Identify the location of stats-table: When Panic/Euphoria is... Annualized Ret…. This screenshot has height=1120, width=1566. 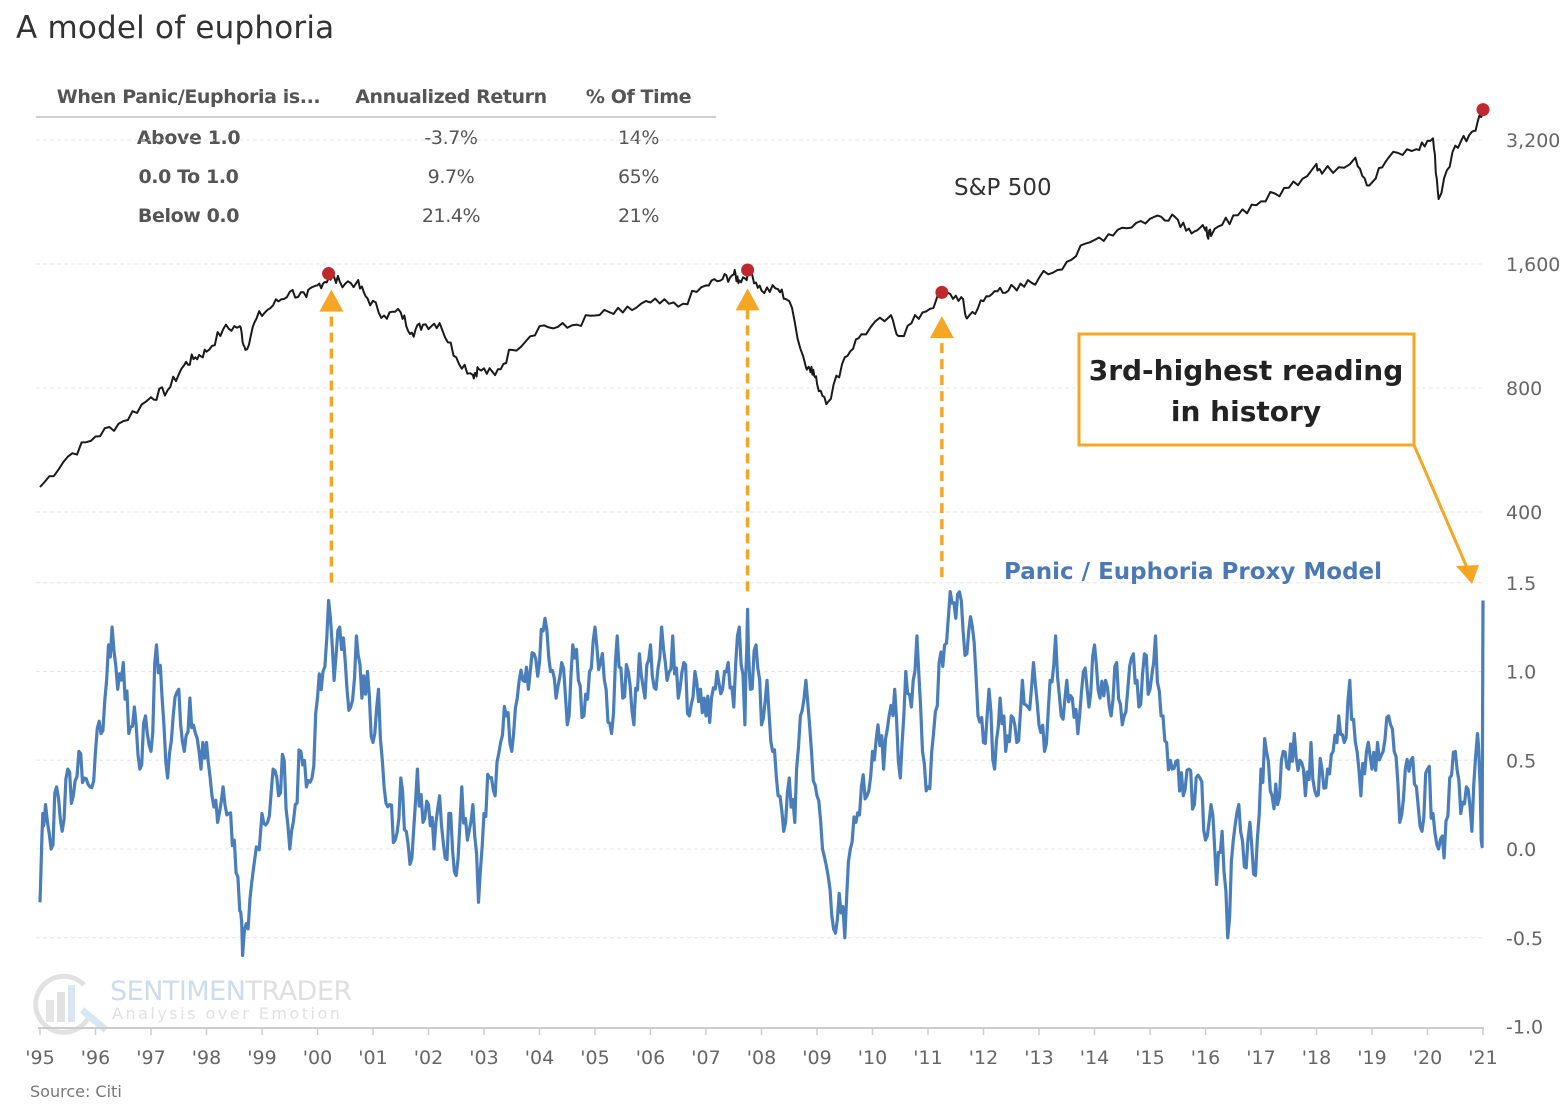
(376, 159).